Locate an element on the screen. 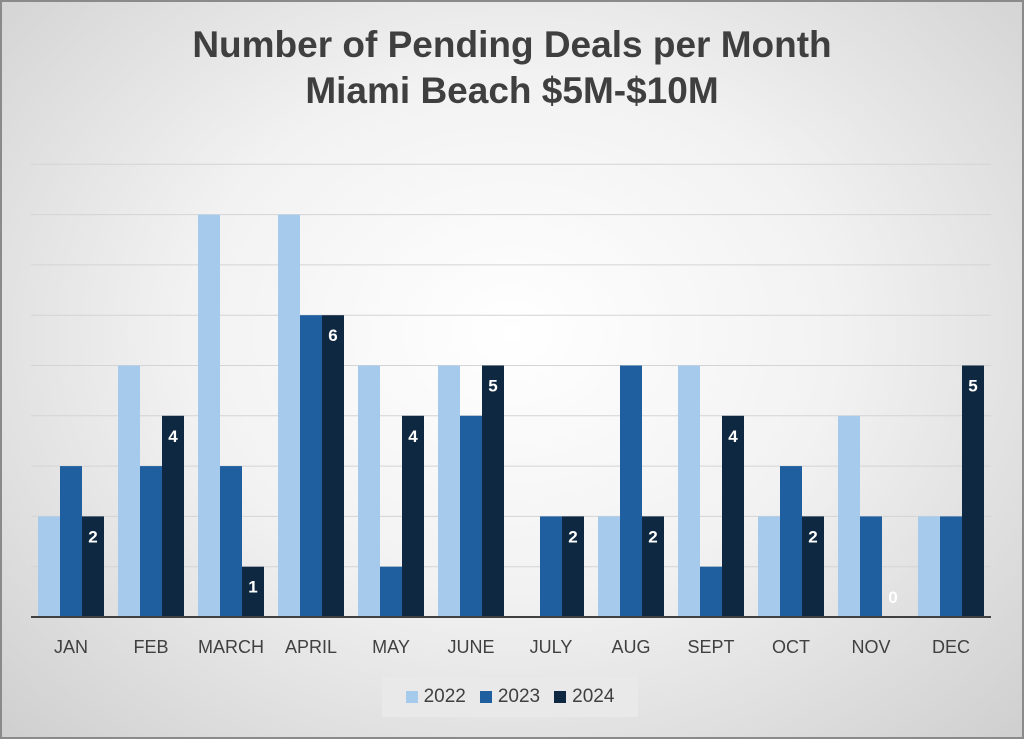  x-tick-label: JUNE is located at coordinates (470, 647).